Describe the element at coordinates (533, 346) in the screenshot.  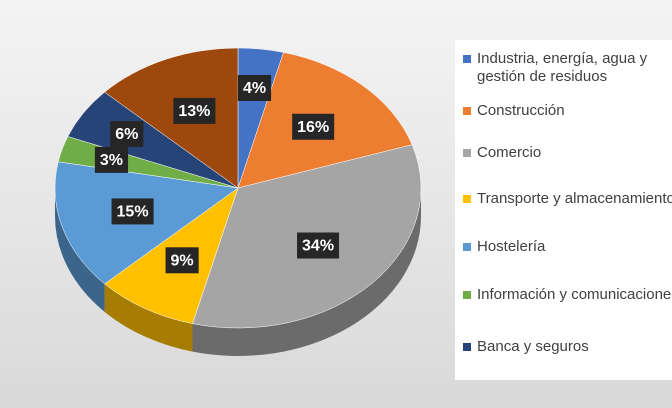
I see `legend-label: Banca y seguros` at that location.